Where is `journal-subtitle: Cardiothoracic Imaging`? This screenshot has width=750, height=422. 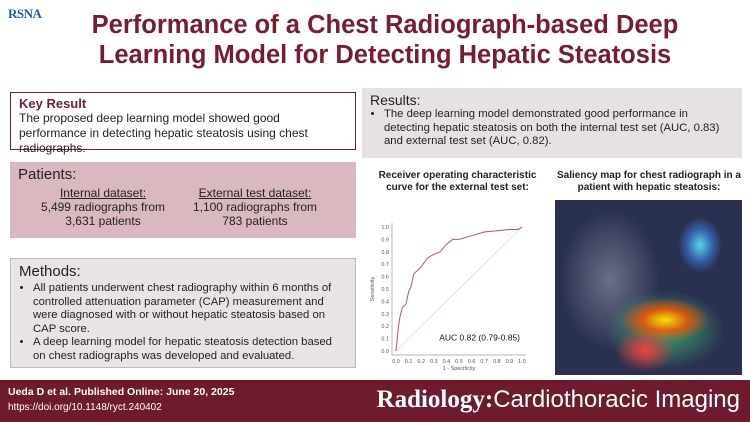 journal-subtitle: Cardiothoracic Imaging is located at coordinates (616, 399).